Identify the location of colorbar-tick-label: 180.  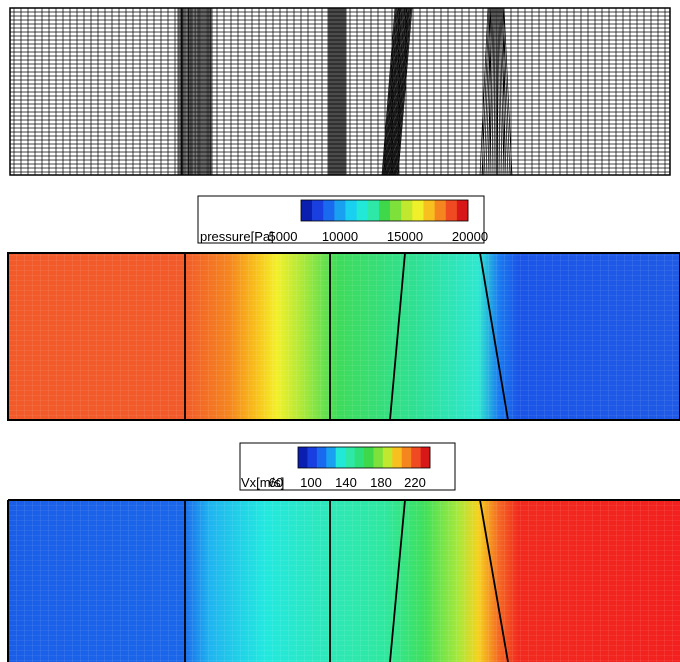
(381, 482).